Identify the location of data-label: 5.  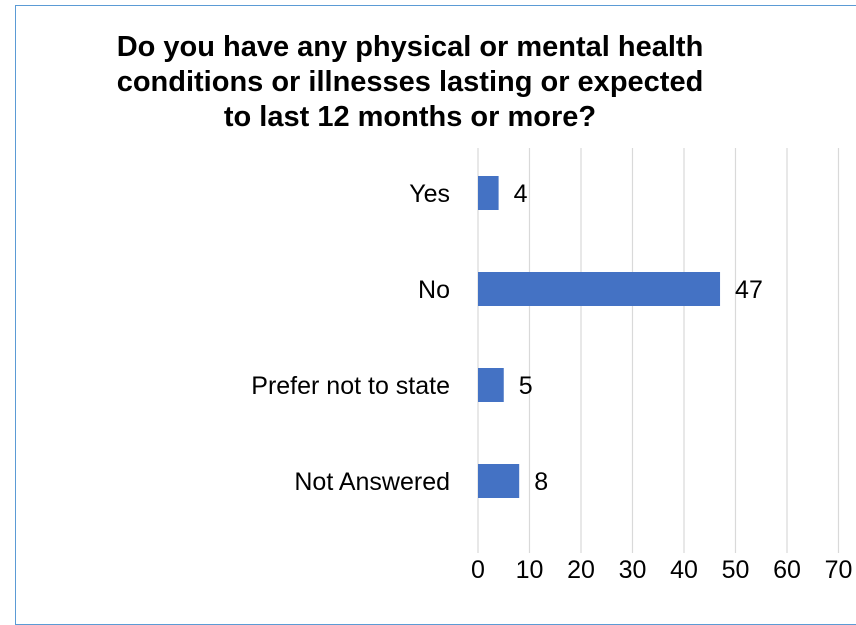
(526, 386).